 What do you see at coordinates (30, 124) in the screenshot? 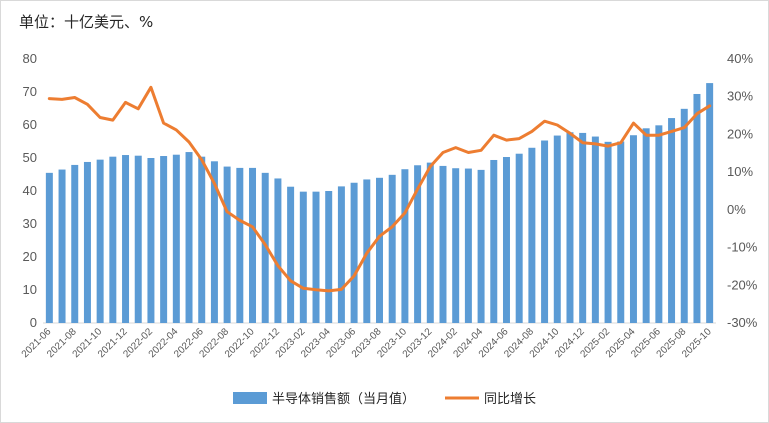
I see `y-left-tick-label: 60` at bounding box center [30, 124].